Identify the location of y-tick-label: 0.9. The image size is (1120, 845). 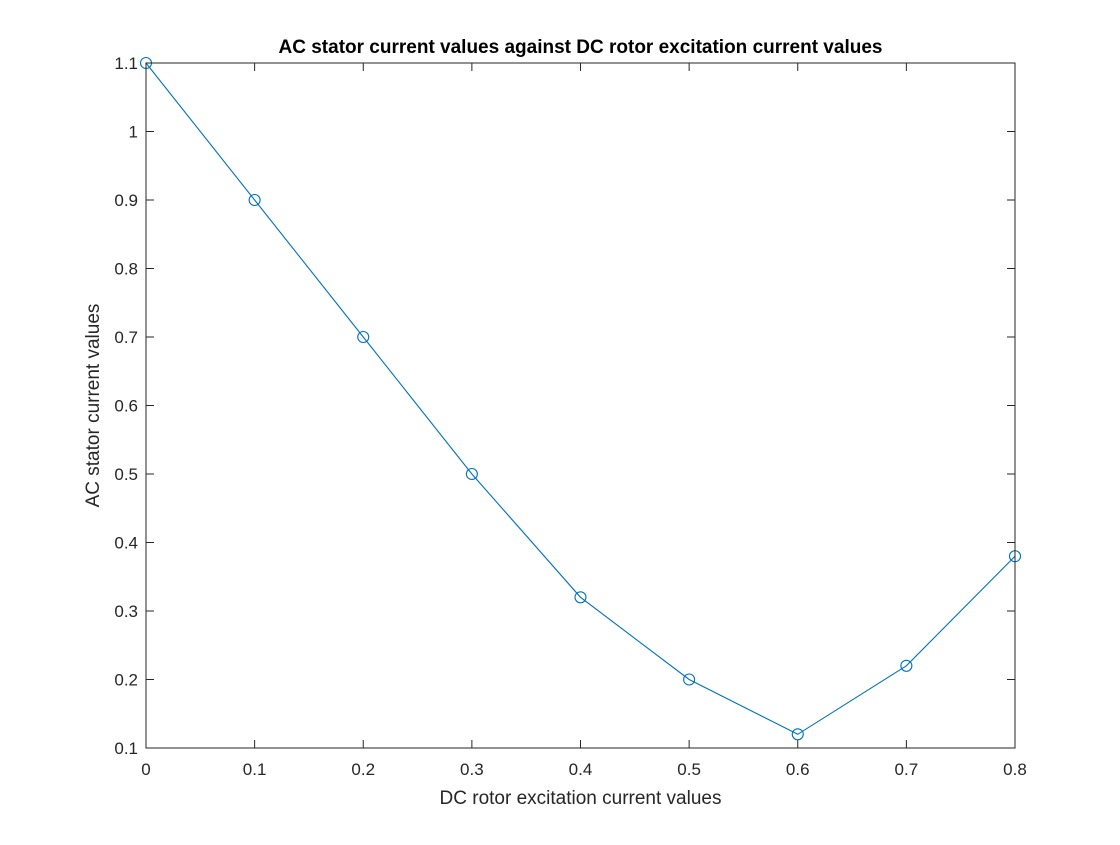
(126, 200).